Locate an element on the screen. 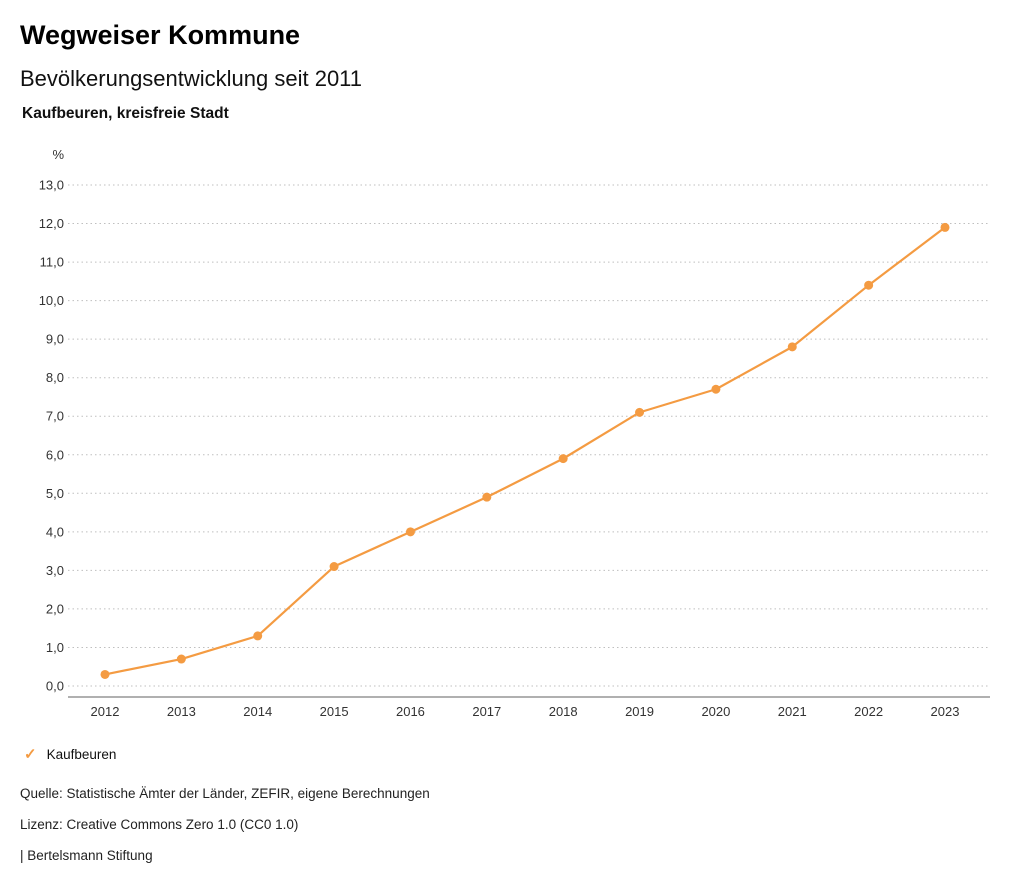 The image size is (1024, 888). x-tick-label: 2015 is located at coordinates (334, 711).